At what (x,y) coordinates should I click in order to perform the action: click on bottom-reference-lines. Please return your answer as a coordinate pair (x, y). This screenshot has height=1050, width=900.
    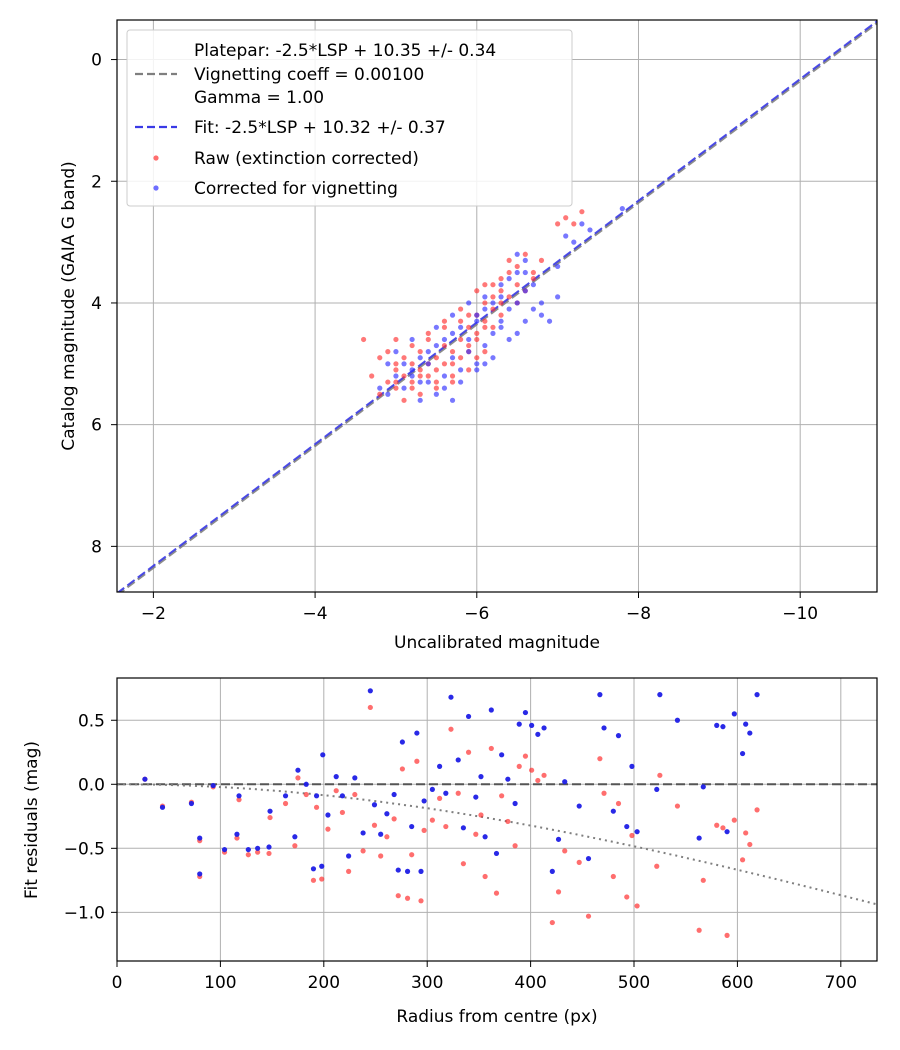
    Looking at the image, I should click on (497, 844).